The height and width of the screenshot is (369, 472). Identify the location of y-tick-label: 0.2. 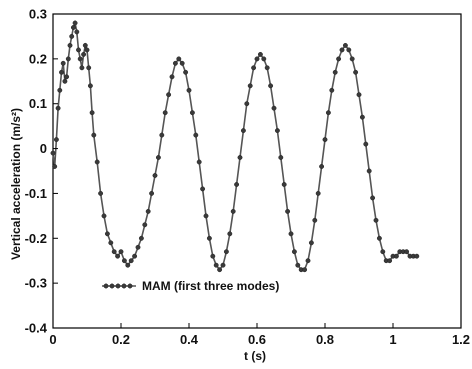
(38, 58).